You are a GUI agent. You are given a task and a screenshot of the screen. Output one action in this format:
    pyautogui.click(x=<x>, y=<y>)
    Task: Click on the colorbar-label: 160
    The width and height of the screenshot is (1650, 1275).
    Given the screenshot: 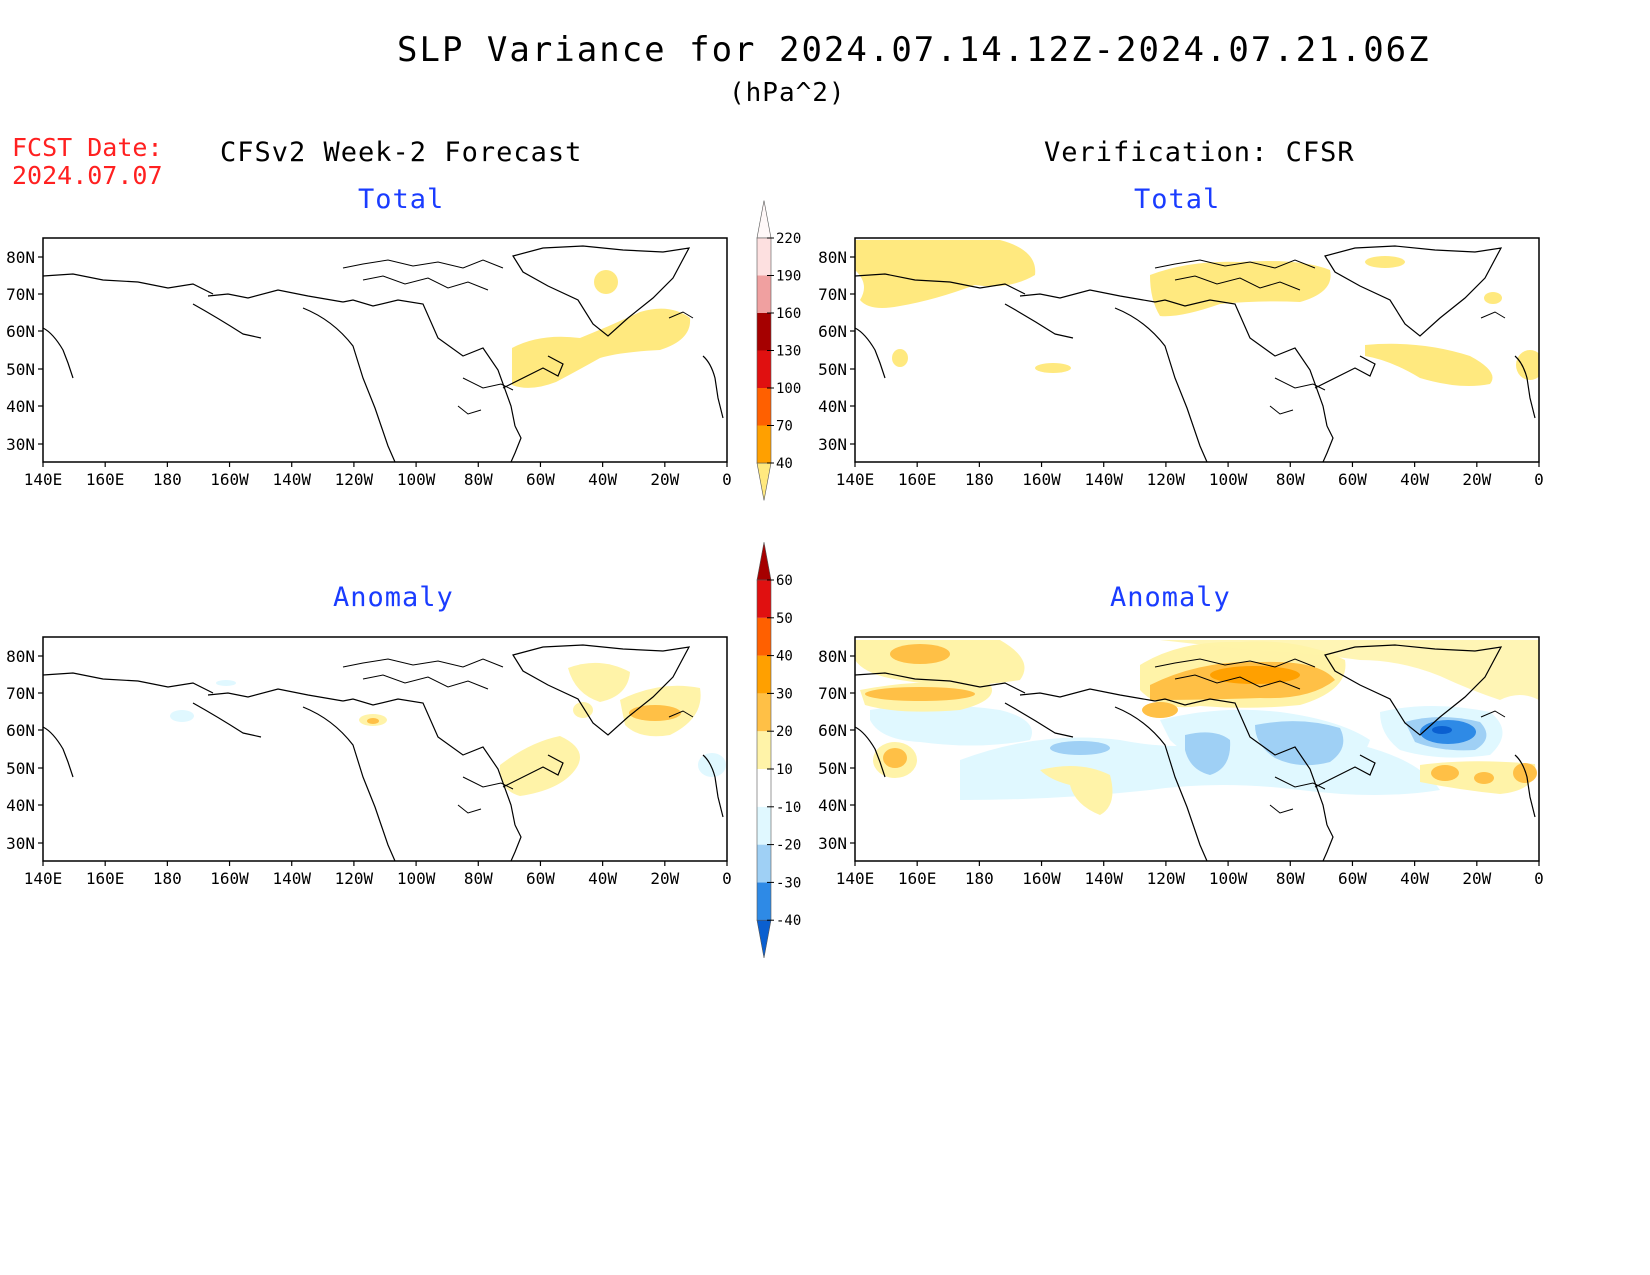 What is the action you would take?
    pyautogui.click(x=788, y=314)
    